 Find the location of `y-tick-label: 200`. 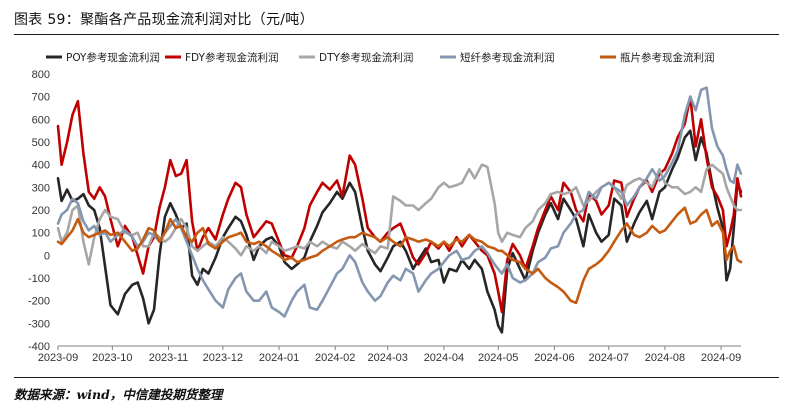

y-tick-label: 200 is located at coordinates (41, 211).